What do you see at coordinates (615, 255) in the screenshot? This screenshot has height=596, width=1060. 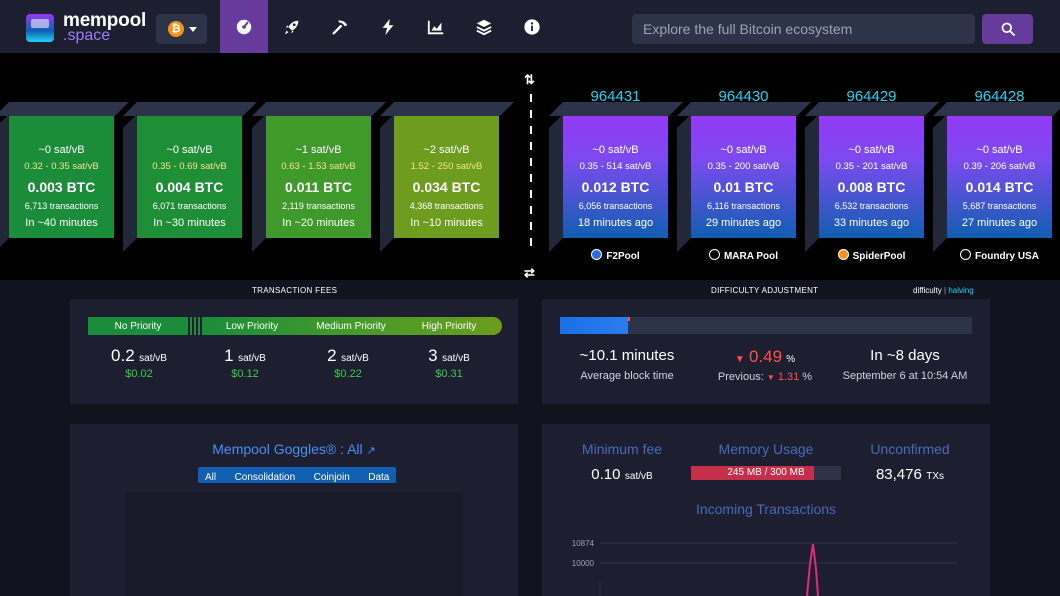 I see `mining-pool-label: F2Pool` at bounding box center [615, 255].